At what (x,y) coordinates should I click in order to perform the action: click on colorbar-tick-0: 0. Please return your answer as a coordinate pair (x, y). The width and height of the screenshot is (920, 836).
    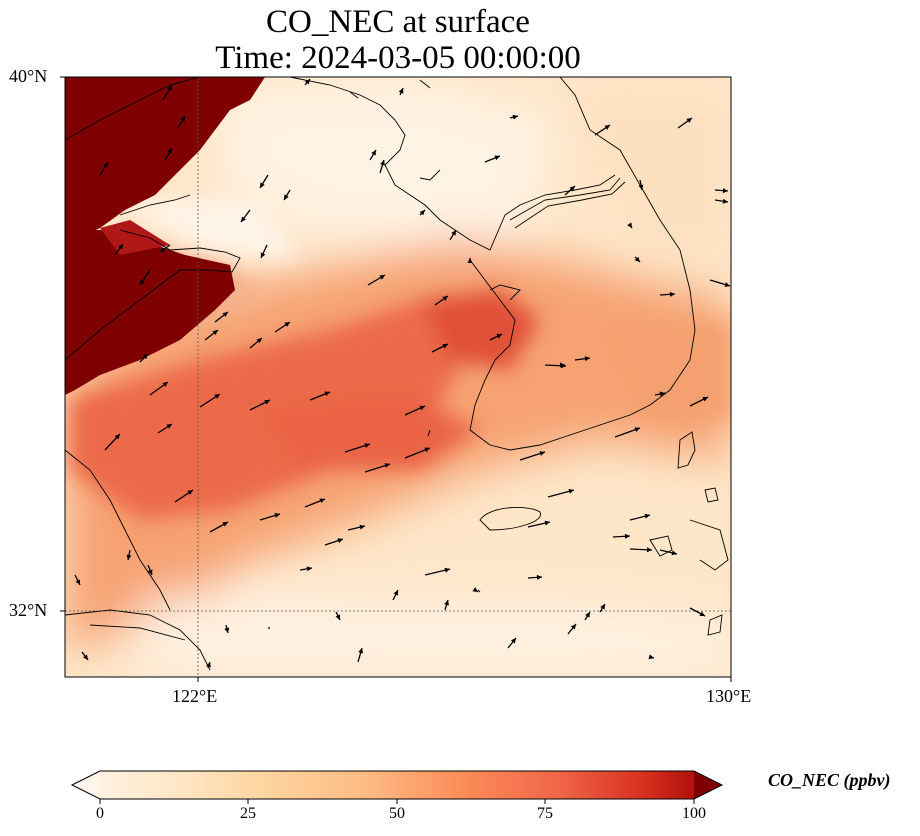
    Looking at the image, I should click on (100, 813).